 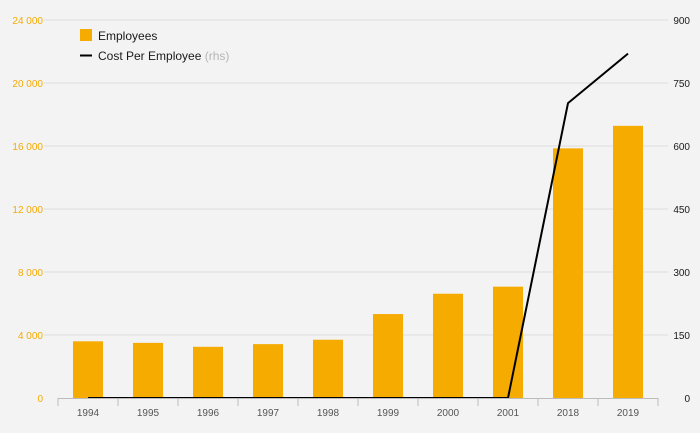 I want to click on y-right-tick-label: 300, so click(x=681, y=273).